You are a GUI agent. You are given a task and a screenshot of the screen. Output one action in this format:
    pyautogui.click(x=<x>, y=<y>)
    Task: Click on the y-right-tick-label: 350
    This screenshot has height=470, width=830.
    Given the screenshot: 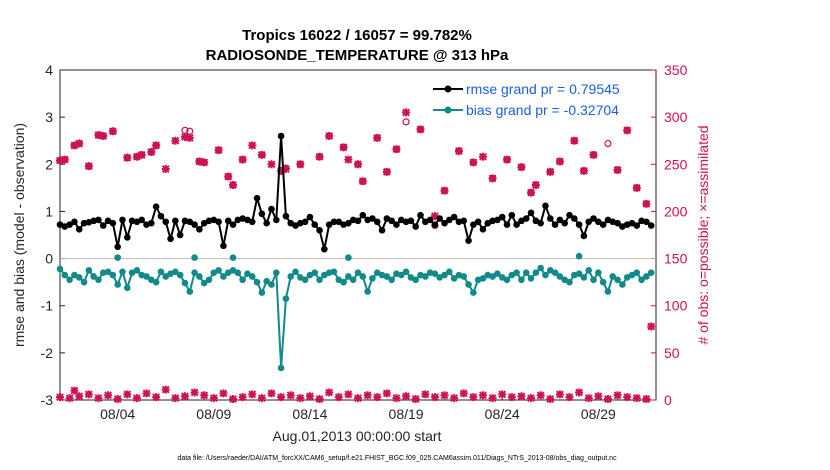 What is the action you would take?
    pyautogui.click(x=676, y=70)
    